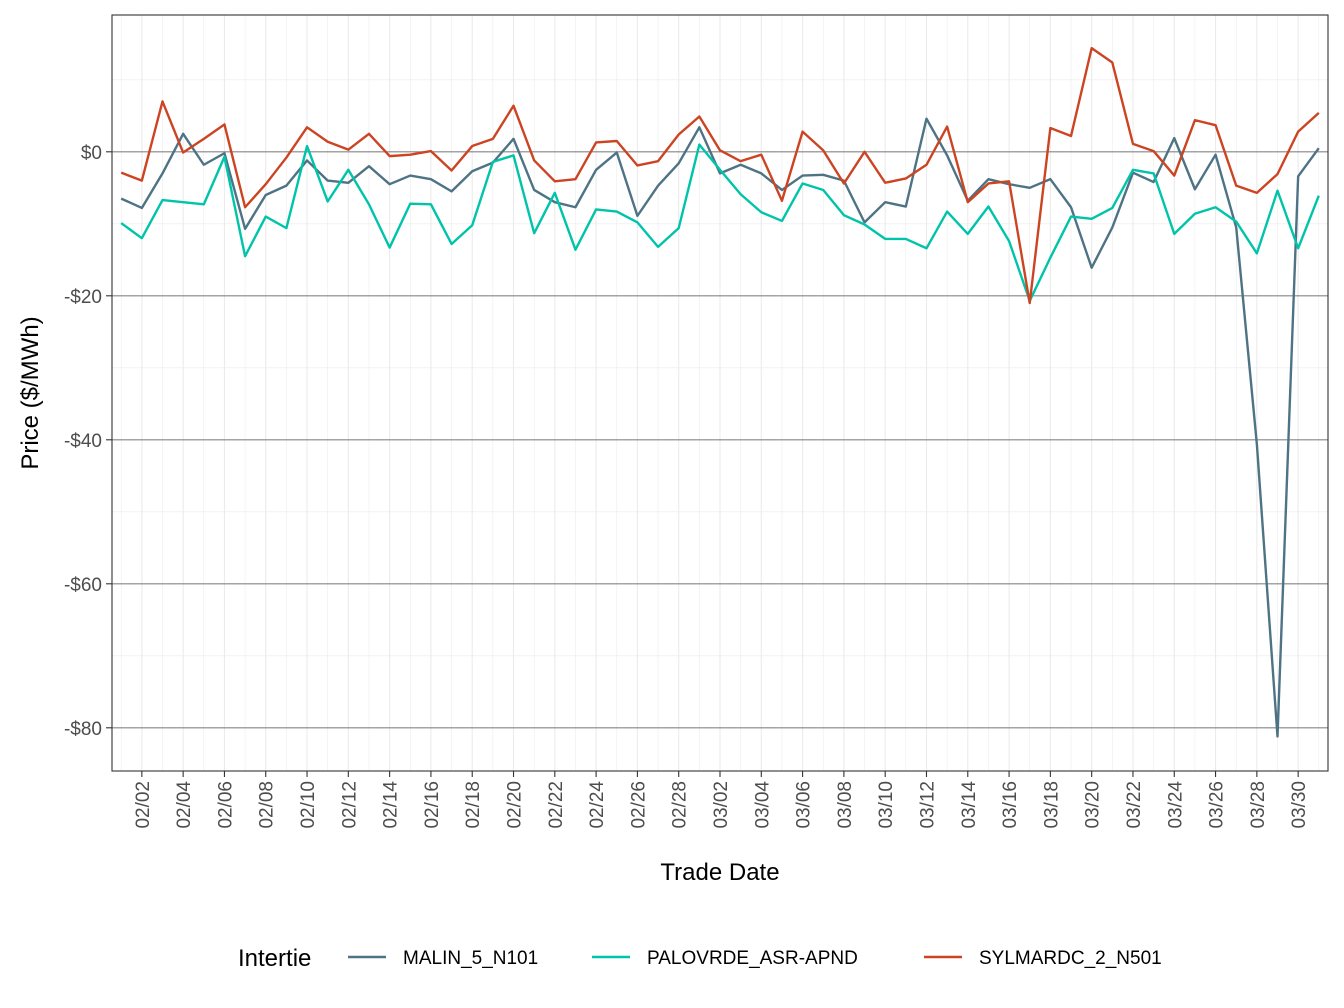  Describe the element at coordinates (638, 805) in the screenshot. I see `x-tick-label: 02/26` at that location.